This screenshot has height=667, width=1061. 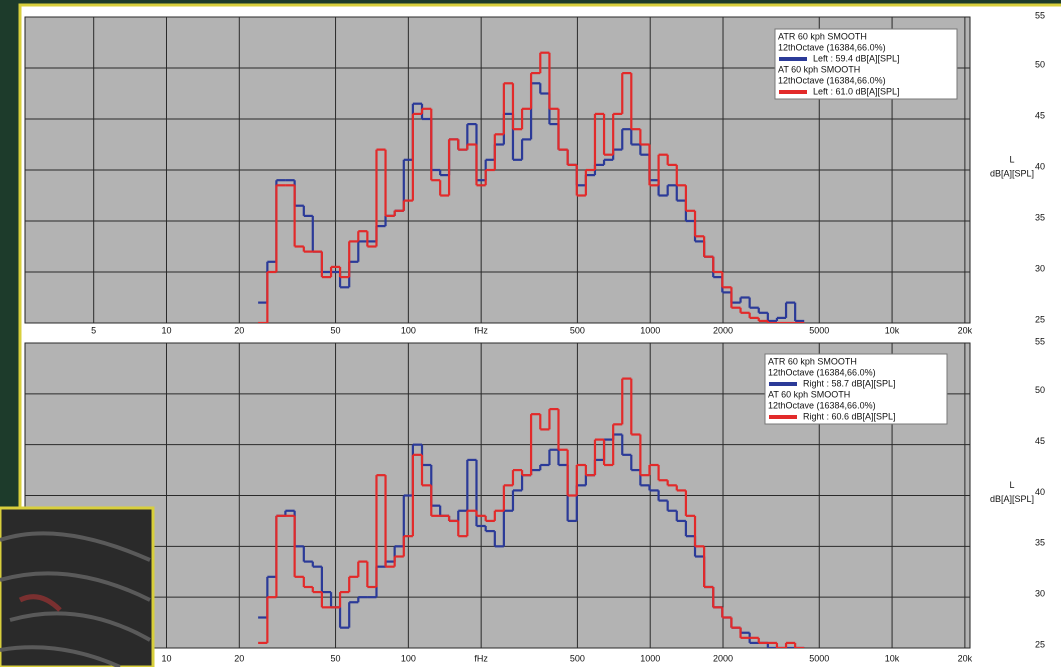 I want to click on legend-label: Right : 60.6 dB[A][SPL], so click(x=849, y=416).